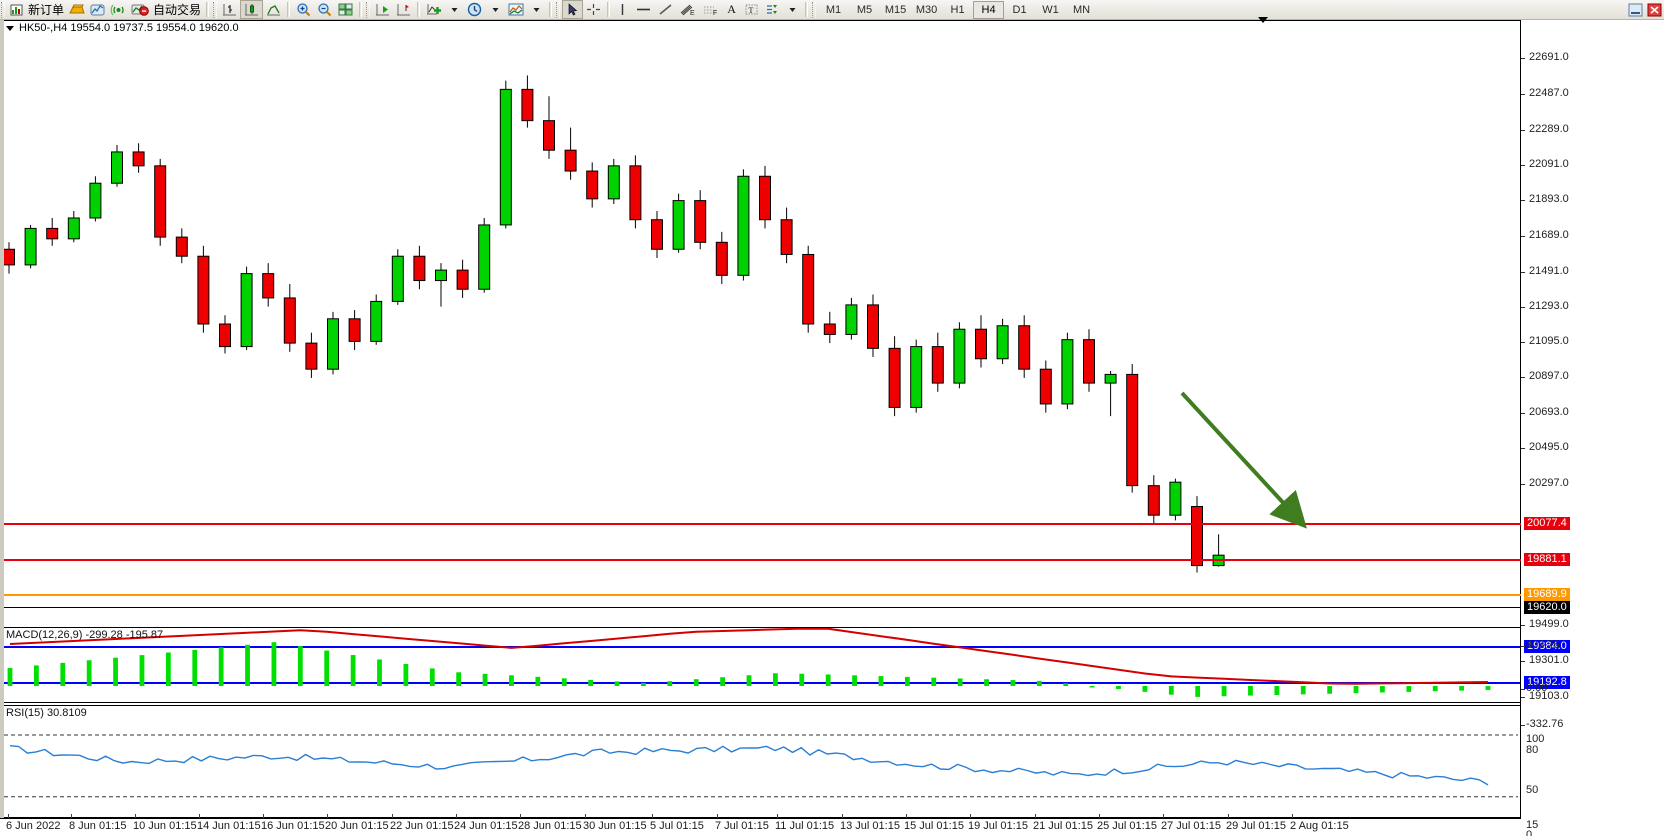 The width and height of the screenshot is (1664, 836). Describe the element at coordinates (1081, 9) in the screenshot. I see `timeframe-mn: MN` at that location.